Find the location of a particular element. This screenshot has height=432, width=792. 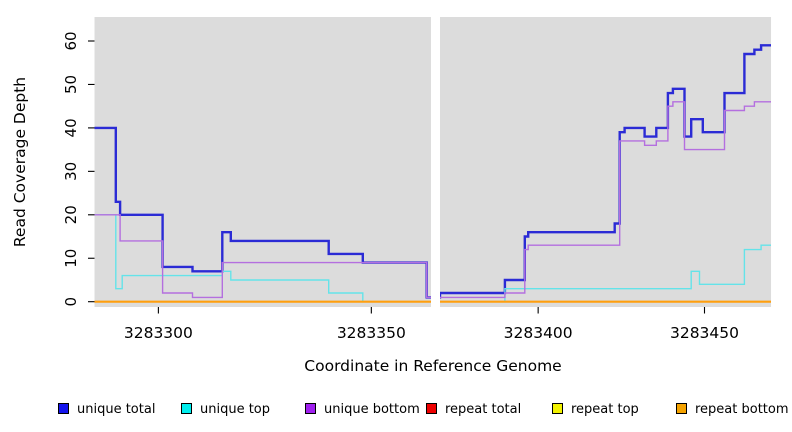

y-tick-label: 40 is located at coordinates (71, 127).